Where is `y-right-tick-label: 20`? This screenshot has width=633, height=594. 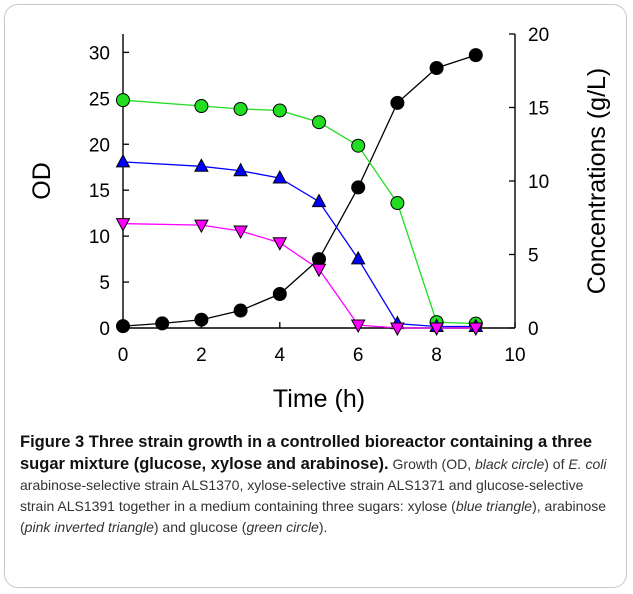
y-right-tick-label: 20 is located at coordinates (538, 35).